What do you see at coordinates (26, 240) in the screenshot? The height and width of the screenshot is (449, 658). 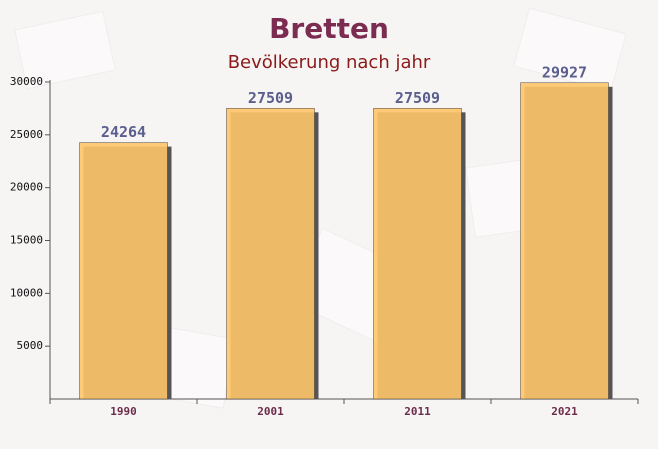 I see `y-tick-label: 15000` at bounding box center [26, 240].